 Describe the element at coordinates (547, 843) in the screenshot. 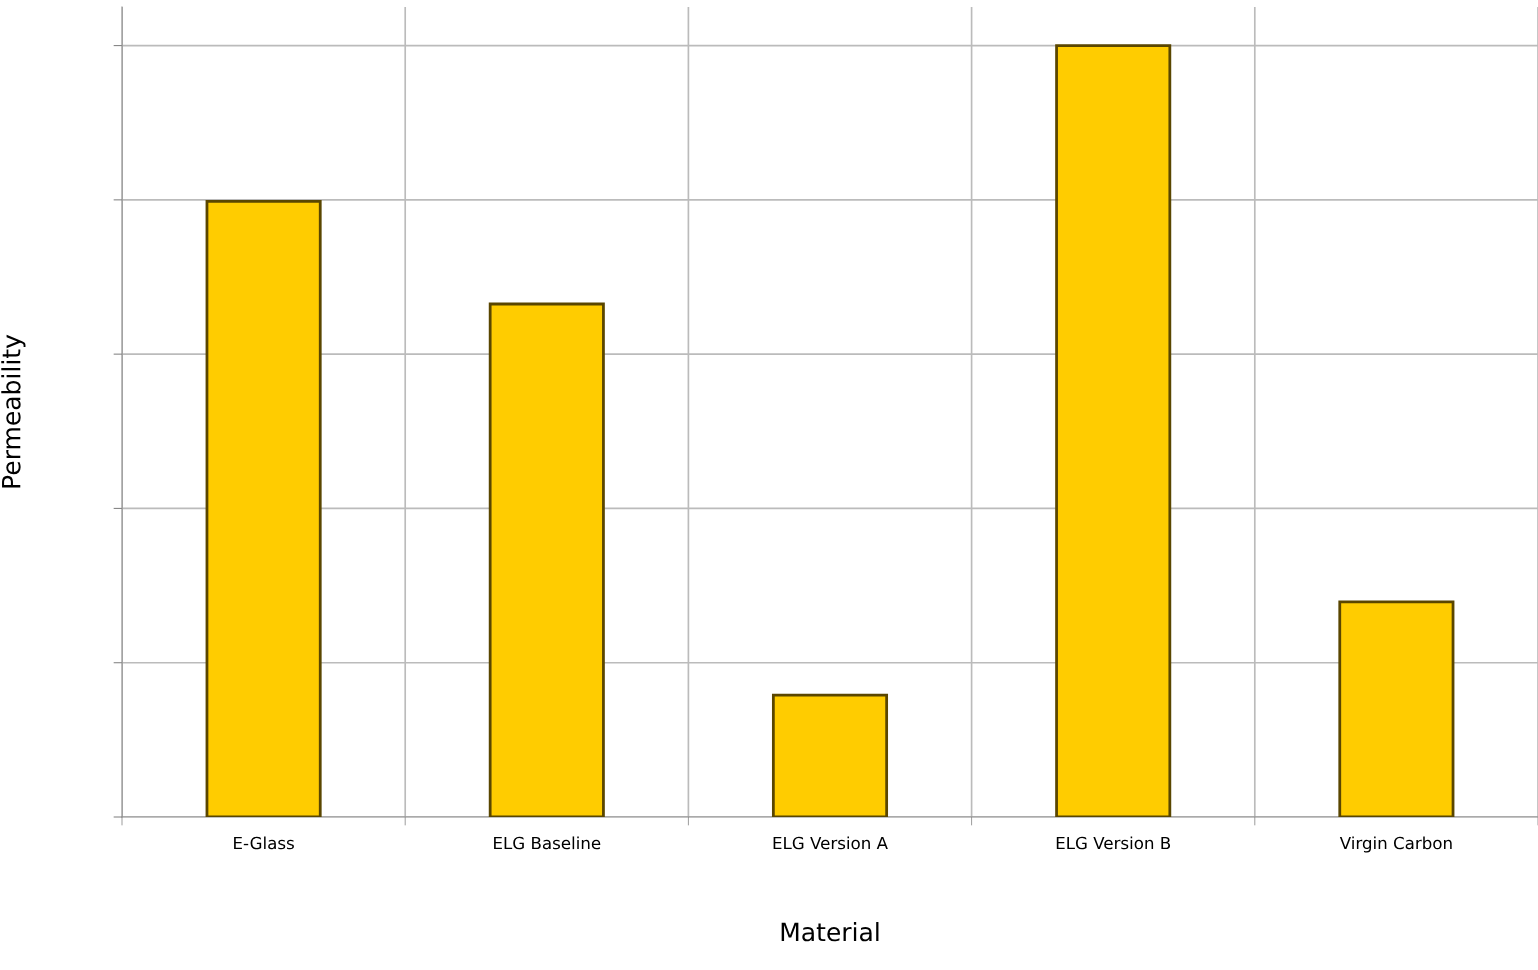

I see `x-tick-label: ELG Baseline` at that location.